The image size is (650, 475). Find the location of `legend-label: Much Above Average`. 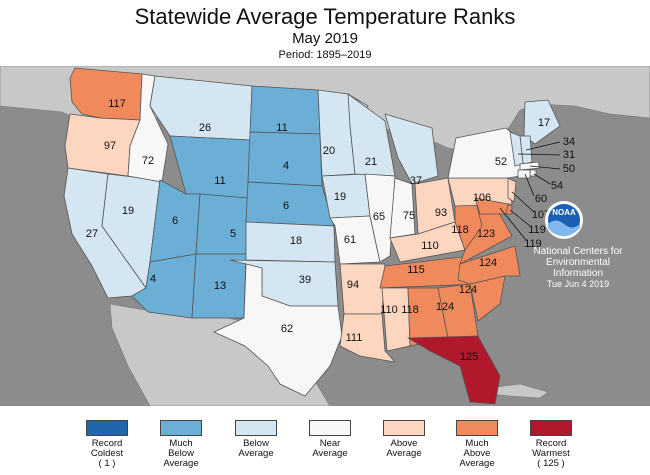

legend-label: Much Above Average is located at coordinates (477, 453).